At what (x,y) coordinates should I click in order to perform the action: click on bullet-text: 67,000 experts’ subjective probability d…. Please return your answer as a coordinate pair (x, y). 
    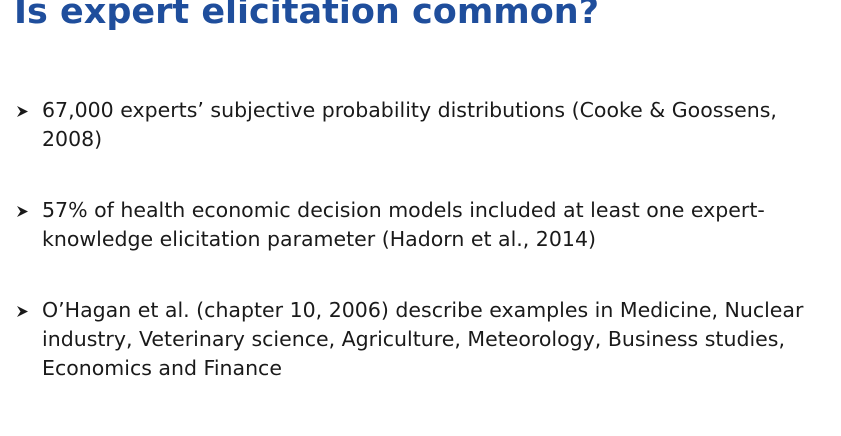
    Looking at the image, I should click on (409, 124).